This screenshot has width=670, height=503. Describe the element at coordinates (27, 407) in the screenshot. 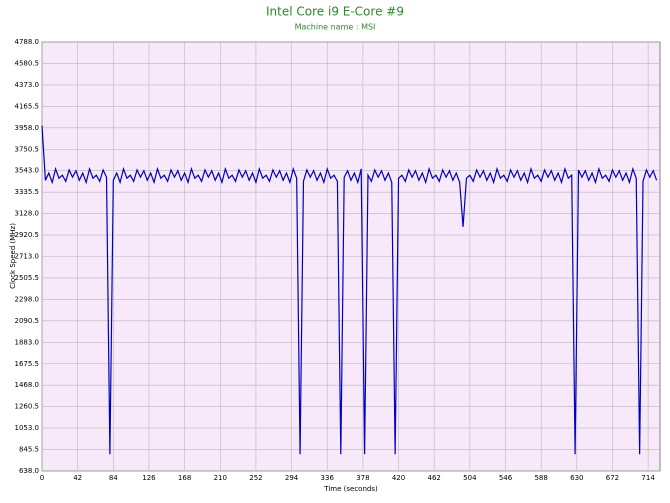

I see `y-tick-label: 1260.5` at that location.